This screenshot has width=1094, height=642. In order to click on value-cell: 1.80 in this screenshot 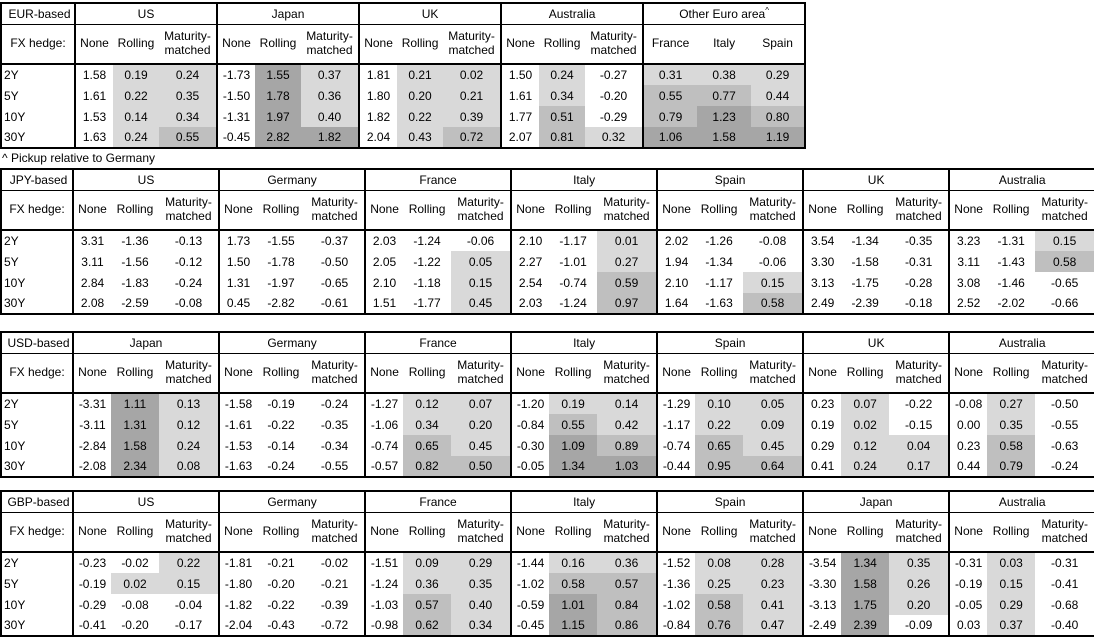, I will do `click(378, 95)`.